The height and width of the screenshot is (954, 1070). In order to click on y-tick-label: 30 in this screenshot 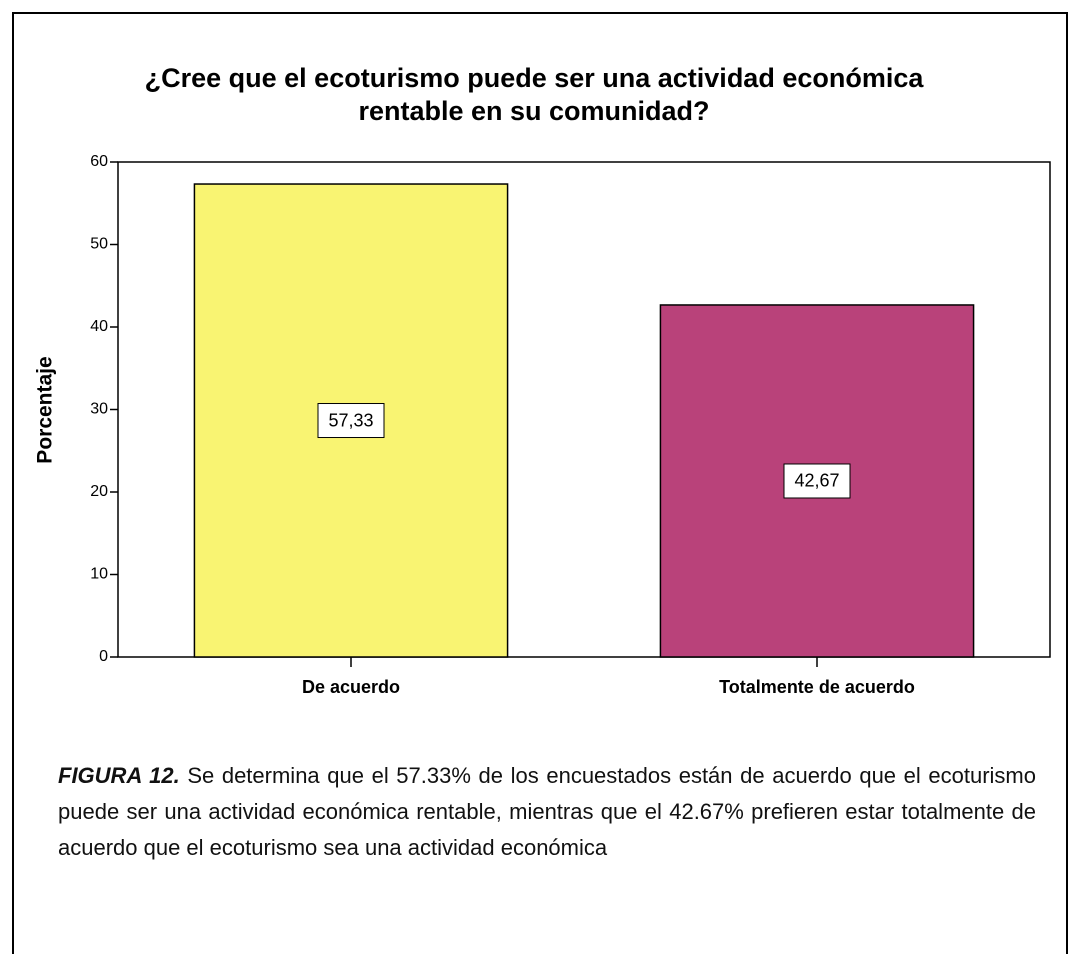, I will do `click(99, 409)`.